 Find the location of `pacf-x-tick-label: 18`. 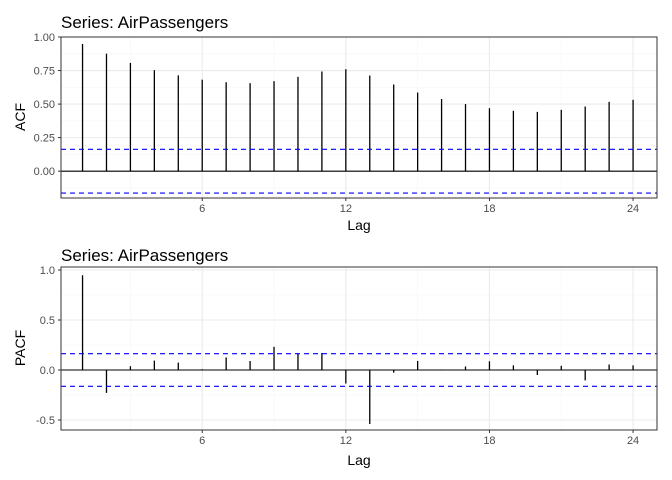

pacf-x-tick-label: 18 is located at coordinates (489, 441).